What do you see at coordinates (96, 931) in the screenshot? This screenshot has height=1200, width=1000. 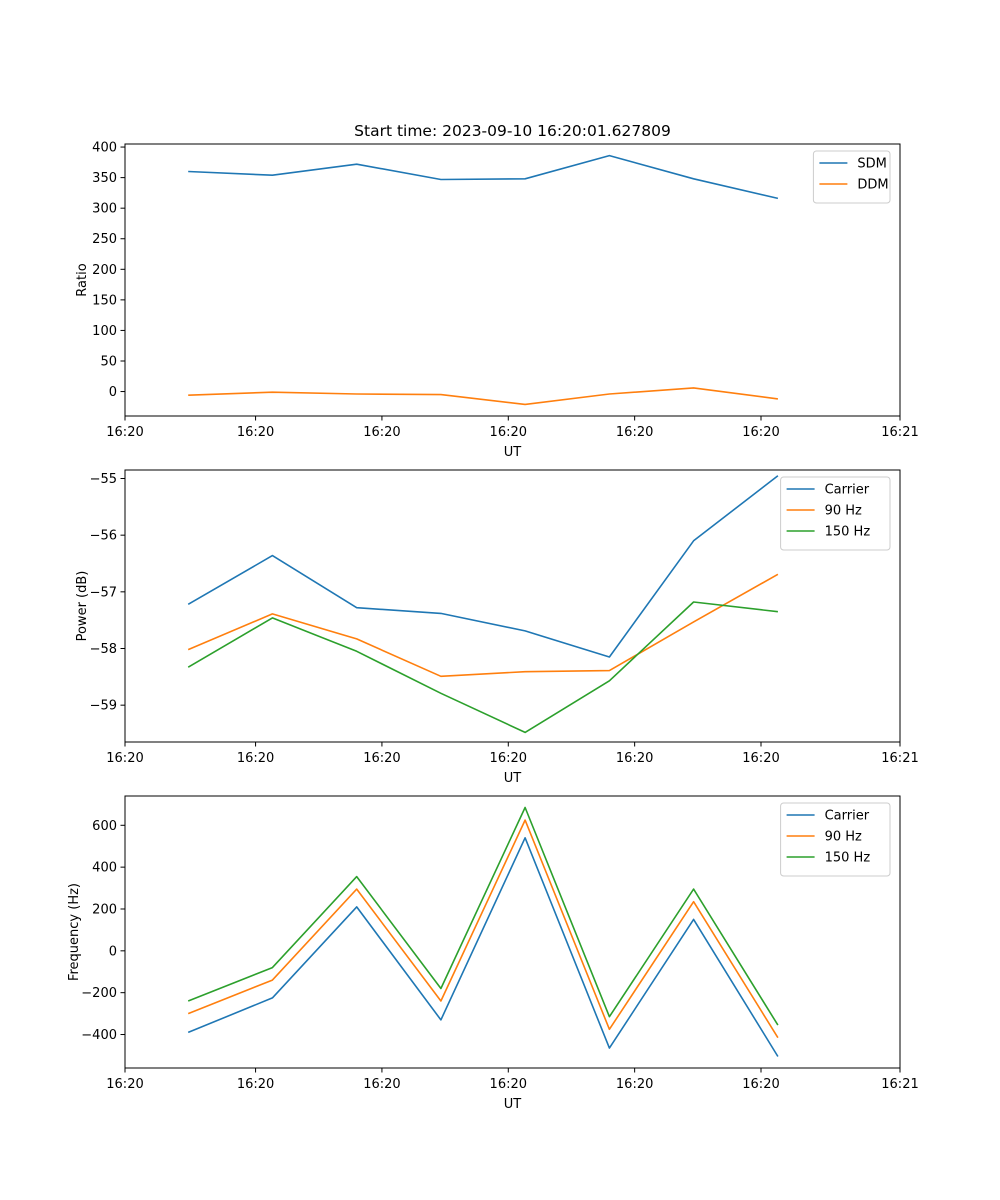 I see `y-axis: −400 −200 0 200 400 600 Frequency (Hz)` at bounding box center [96, 931].